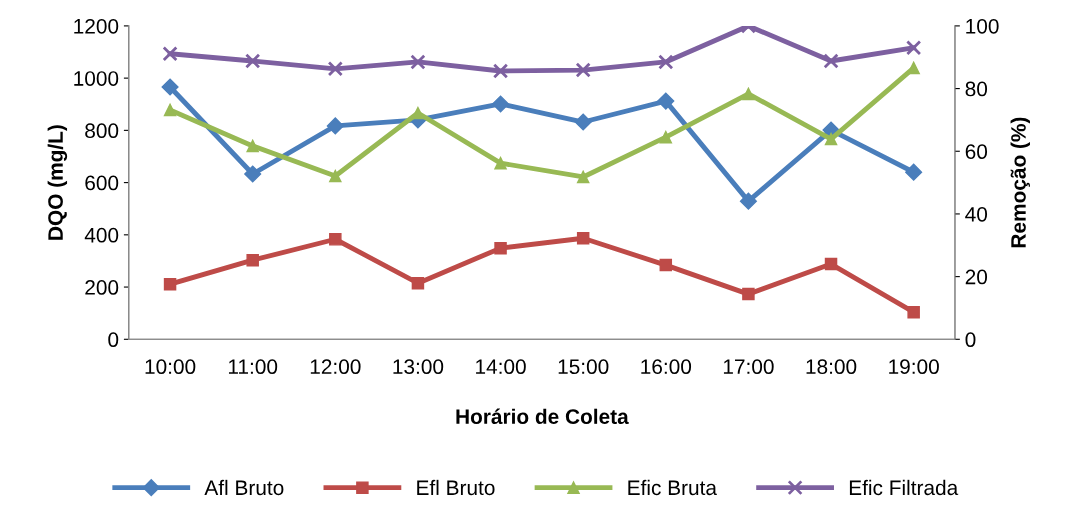  I want to click on x-tick-label: 17:00, so click(748, 367).